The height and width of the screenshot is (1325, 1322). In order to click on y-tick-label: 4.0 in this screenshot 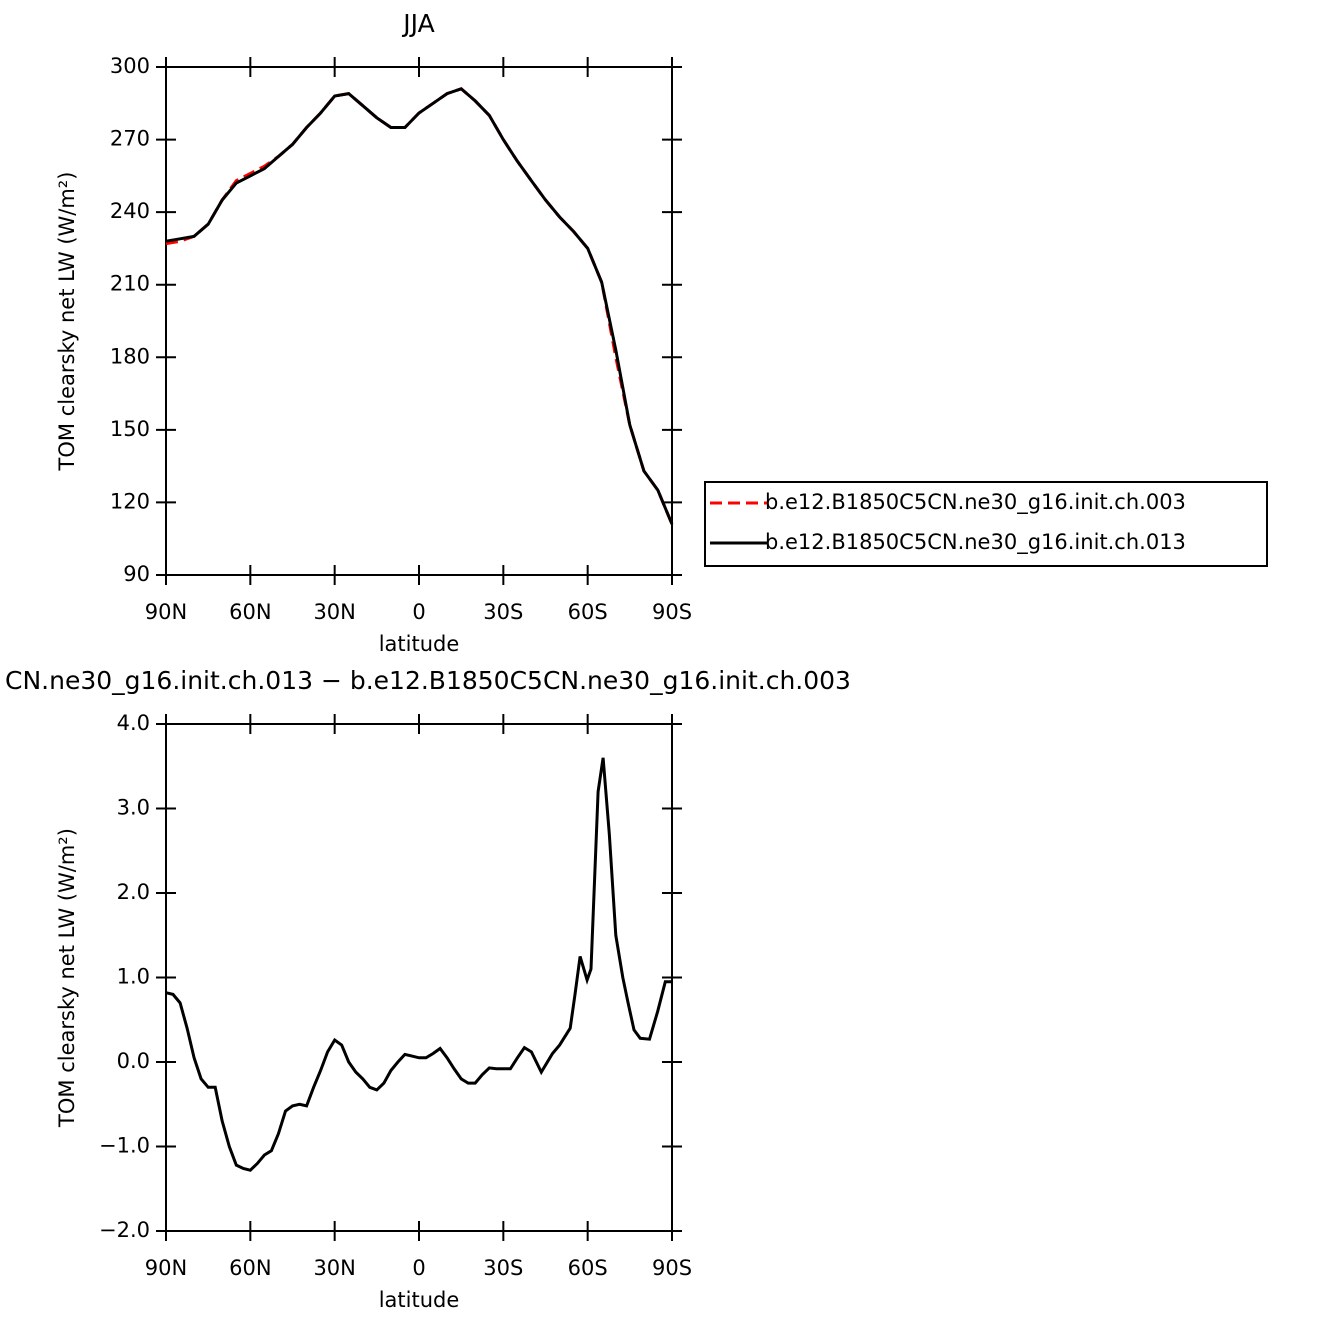, I will do `click(133, 723)`.